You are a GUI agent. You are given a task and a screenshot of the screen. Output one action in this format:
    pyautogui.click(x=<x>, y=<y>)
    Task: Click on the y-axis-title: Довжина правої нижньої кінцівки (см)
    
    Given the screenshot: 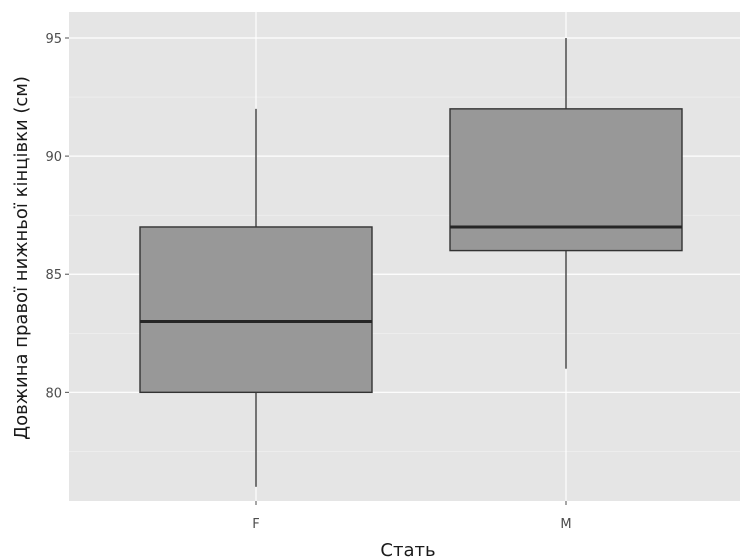 What is the action you would take?
    pyautogui.click(x=21, y=258)
    